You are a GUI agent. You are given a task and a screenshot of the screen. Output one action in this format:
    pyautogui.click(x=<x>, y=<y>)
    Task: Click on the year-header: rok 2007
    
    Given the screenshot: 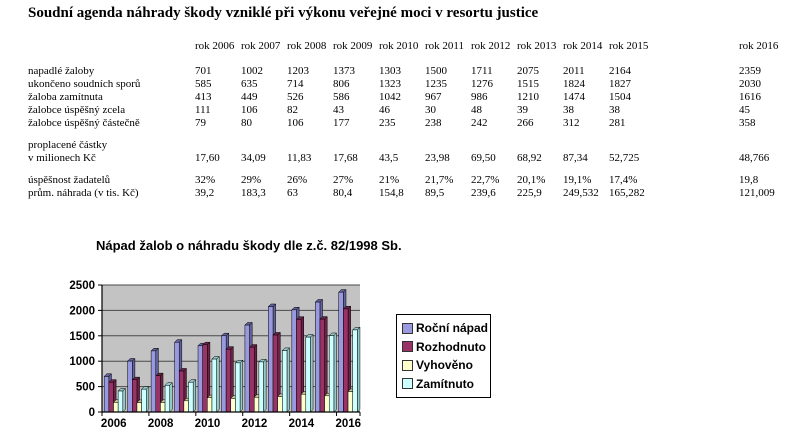 What is the action you would take?
    pyautogui.click(x=261, y=46)
    